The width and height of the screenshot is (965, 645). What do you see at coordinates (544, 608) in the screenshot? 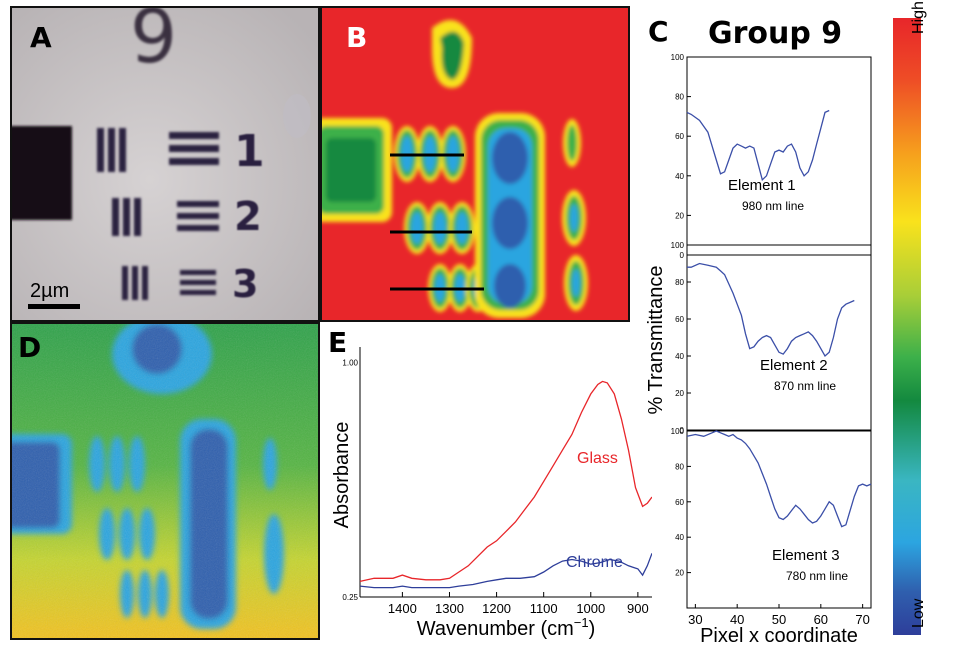
I see `x-tick-label: 1100` at bounding box center [544, 608].